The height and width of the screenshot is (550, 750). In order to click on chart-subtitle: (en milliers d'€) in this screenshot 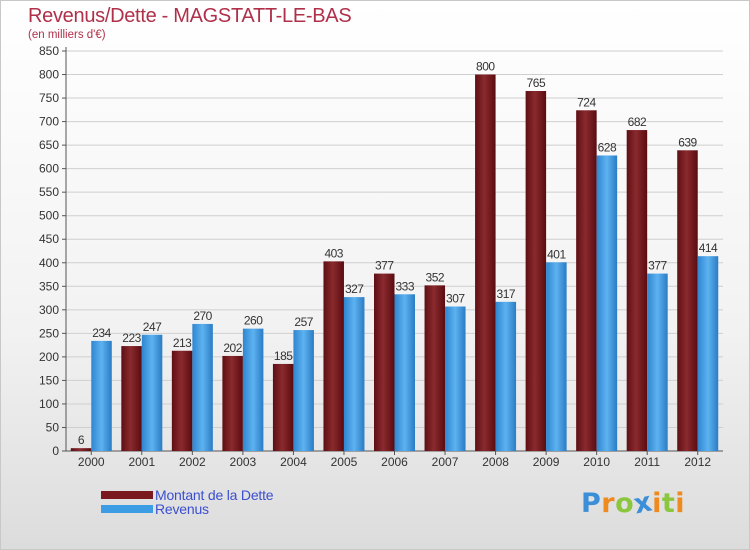, I will do `click(67, 35)`.